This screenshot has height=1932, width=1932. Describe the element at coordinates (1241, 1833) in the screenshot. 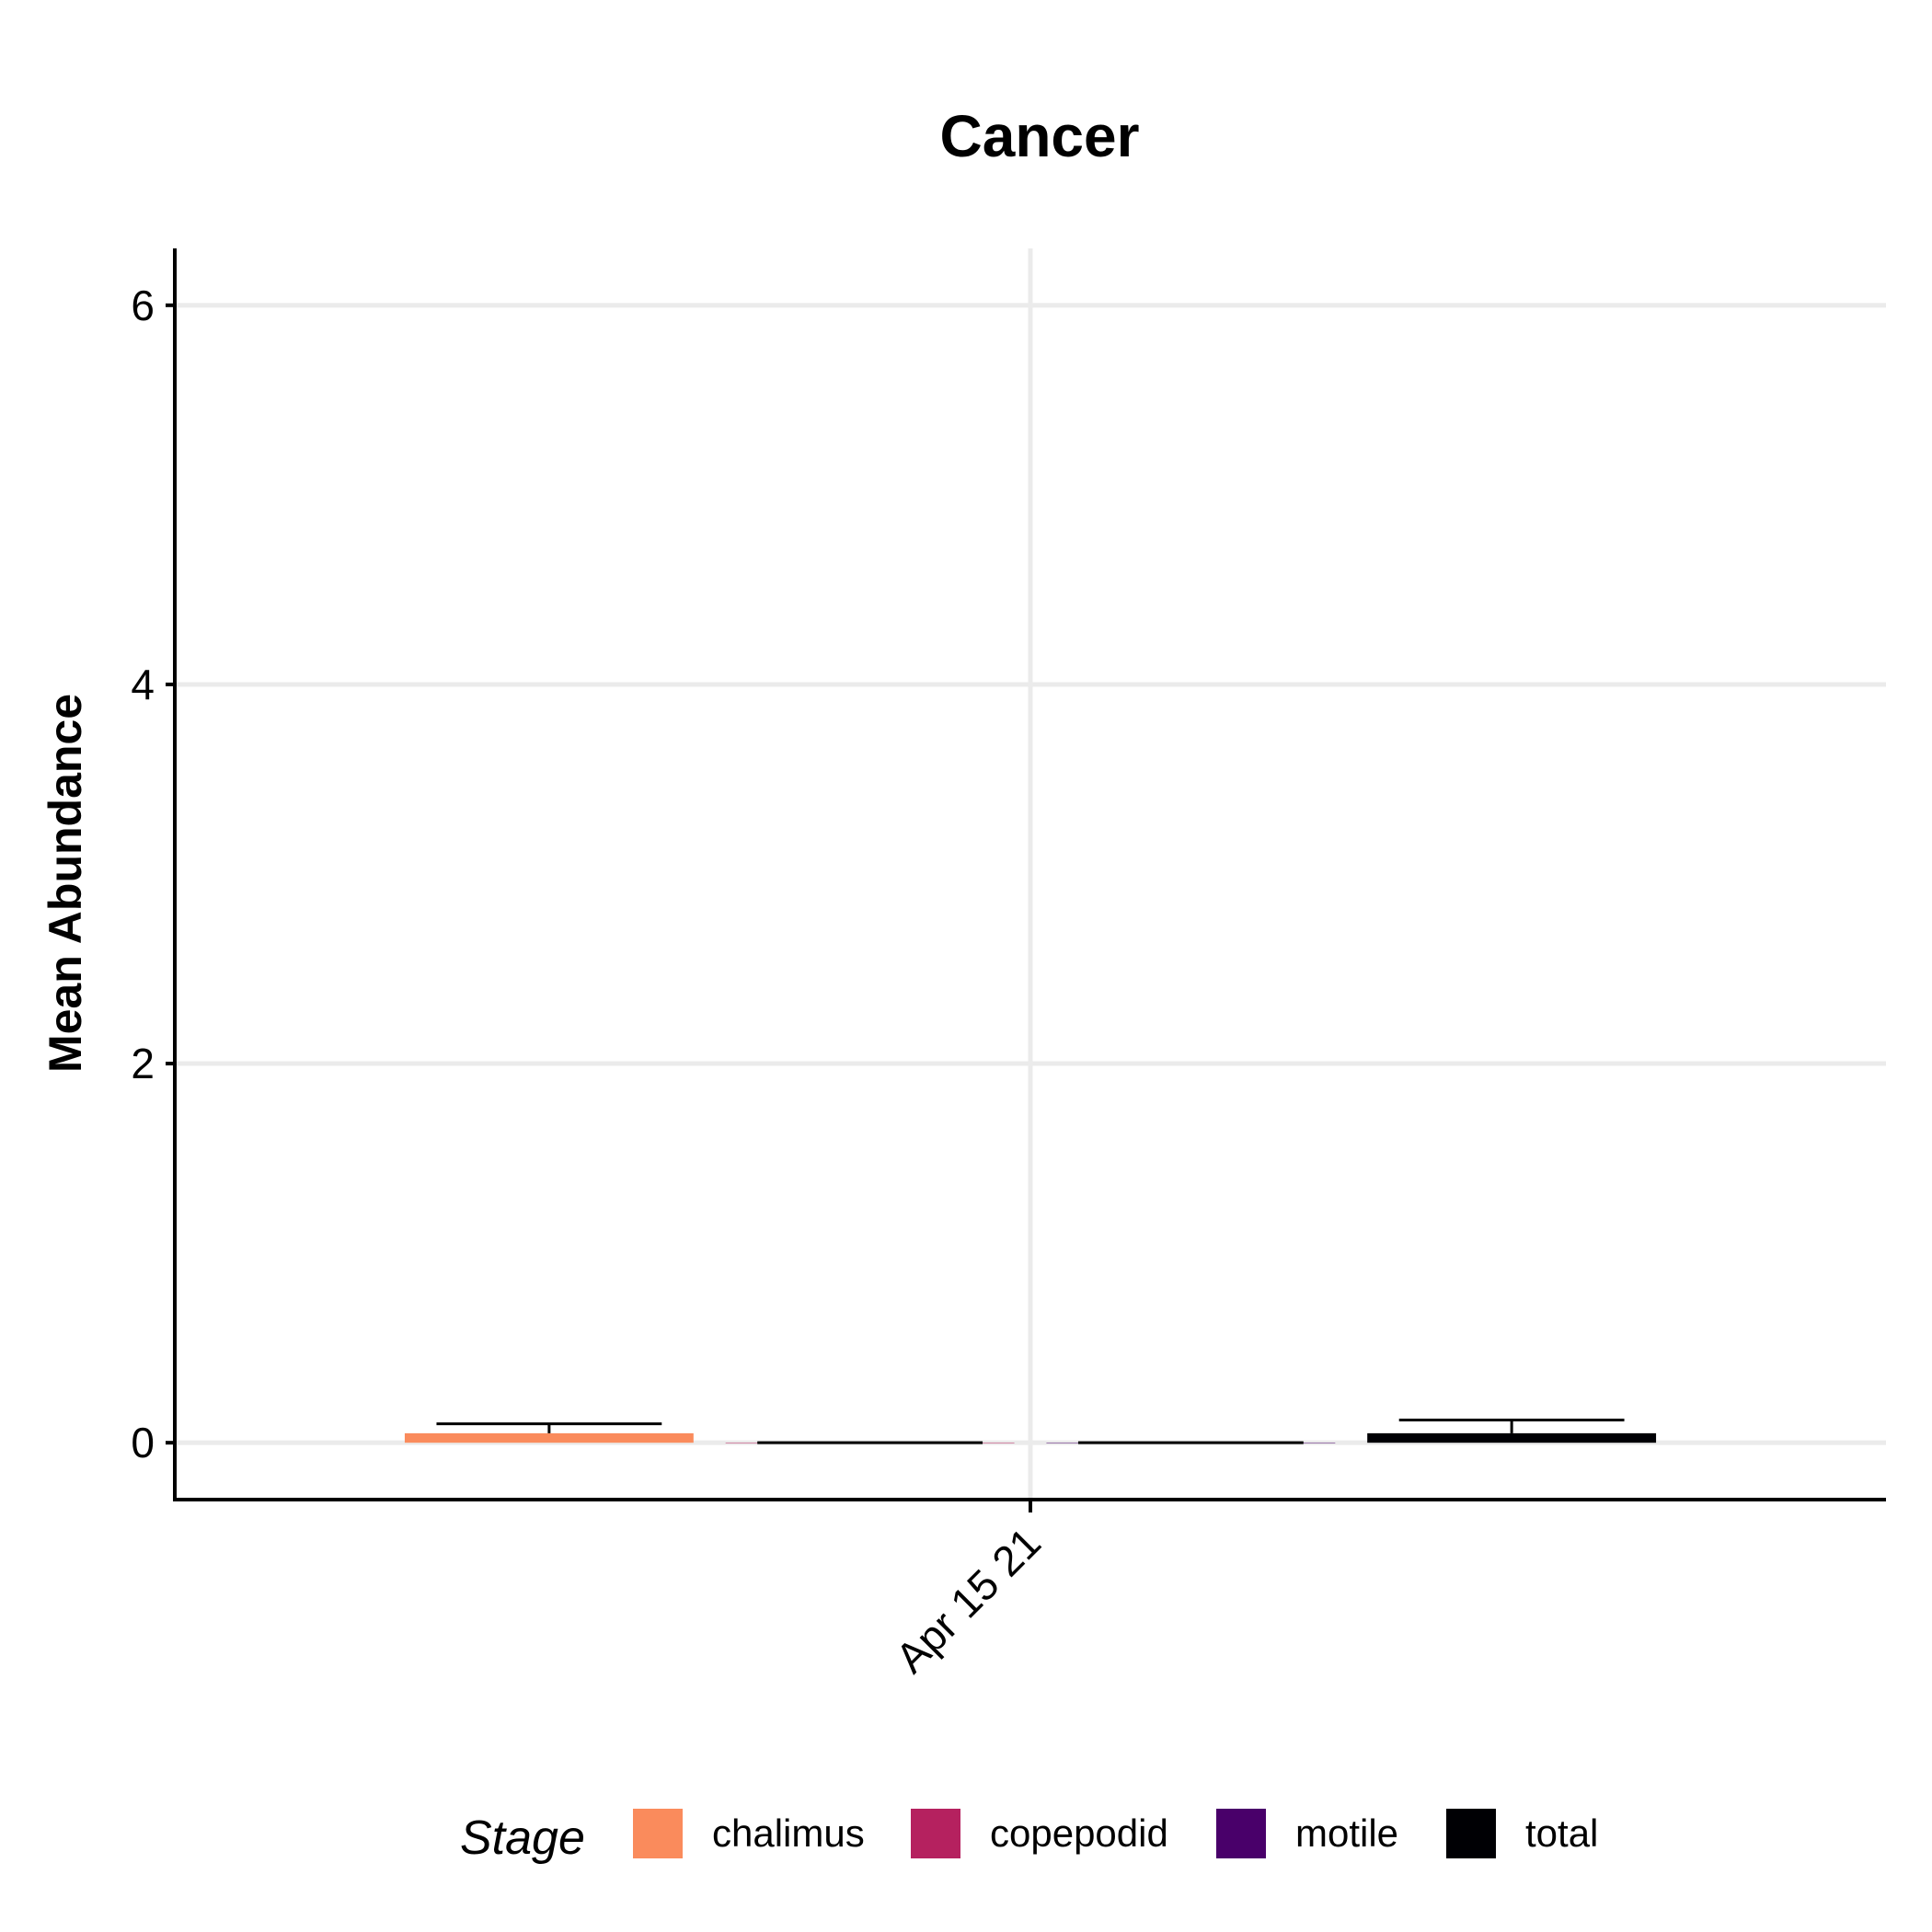

I see `legend-swatch-motile` at that location.